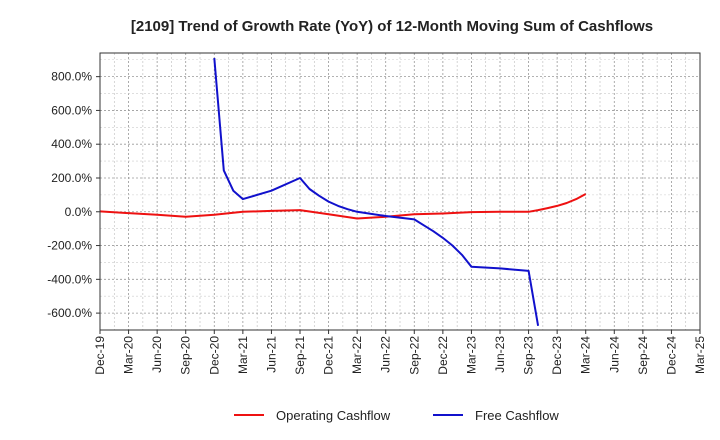 The height and width of the screenshot is (440, 720). I want to click on x-tick-label: Jun-24, so click(614, 354).